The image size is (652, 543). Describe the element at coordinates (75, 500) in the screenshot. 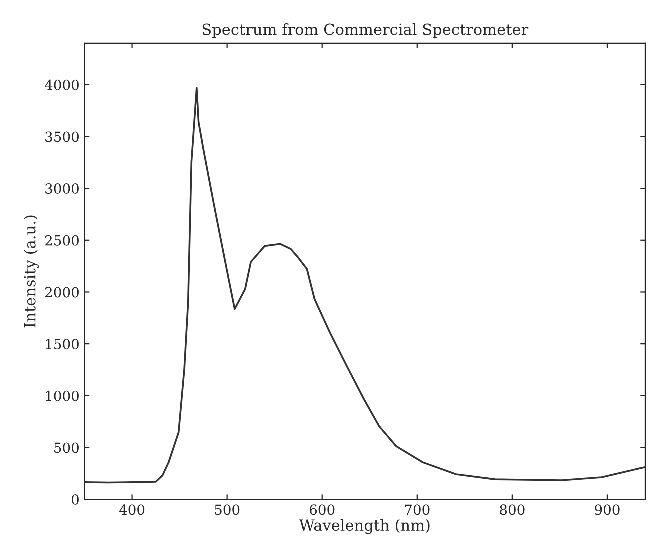

I see `y-tick-label: 0` at that location.